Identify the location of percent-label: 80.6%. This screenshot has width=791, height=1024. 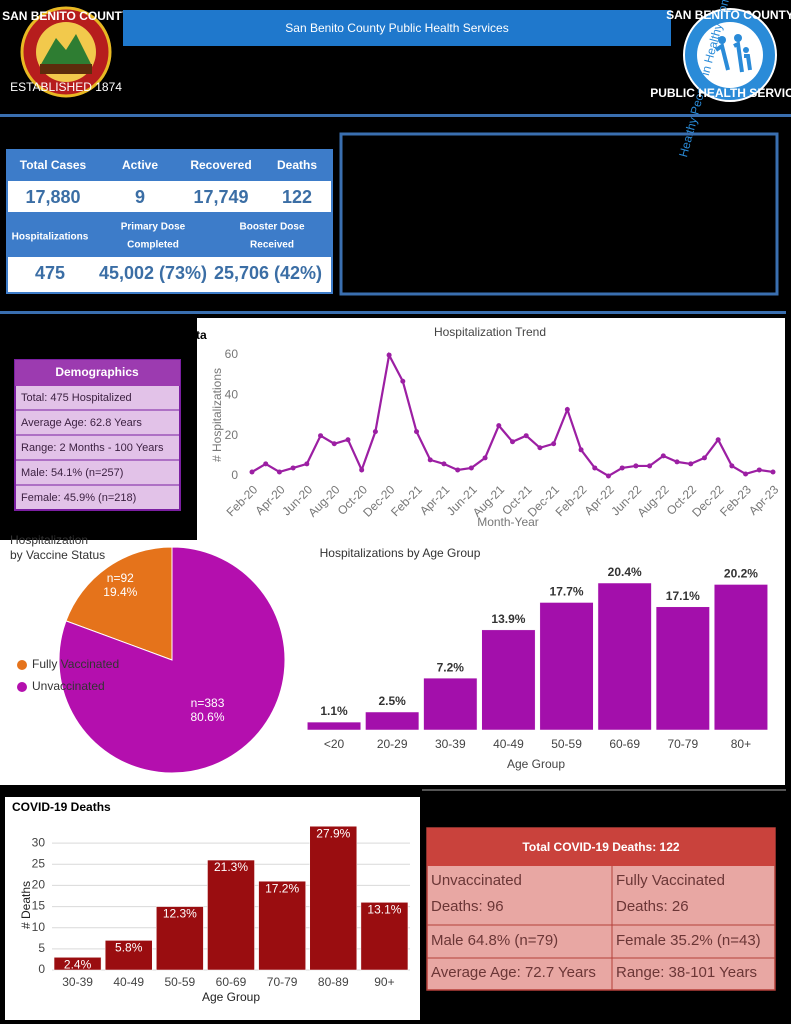
(208, 717).